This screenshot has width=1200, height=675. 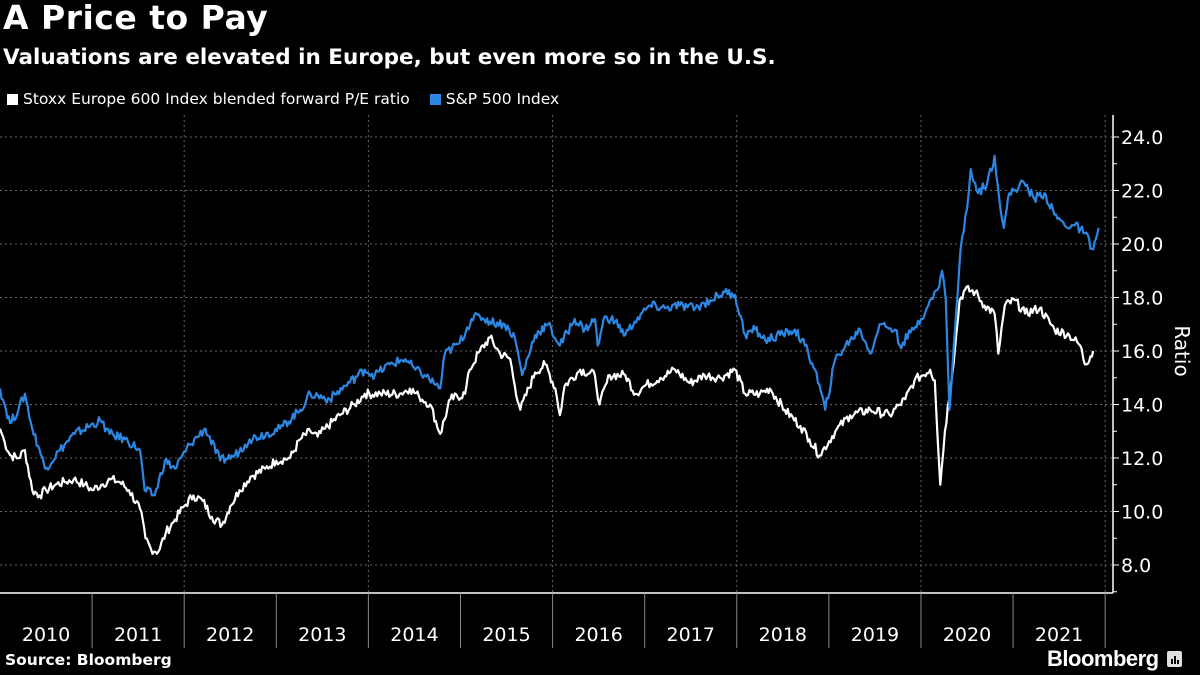 What do you see at coordinates (506, 635) in the screenshot?
I see `x-tick-label: 2015` at bounding box center [506, 635].